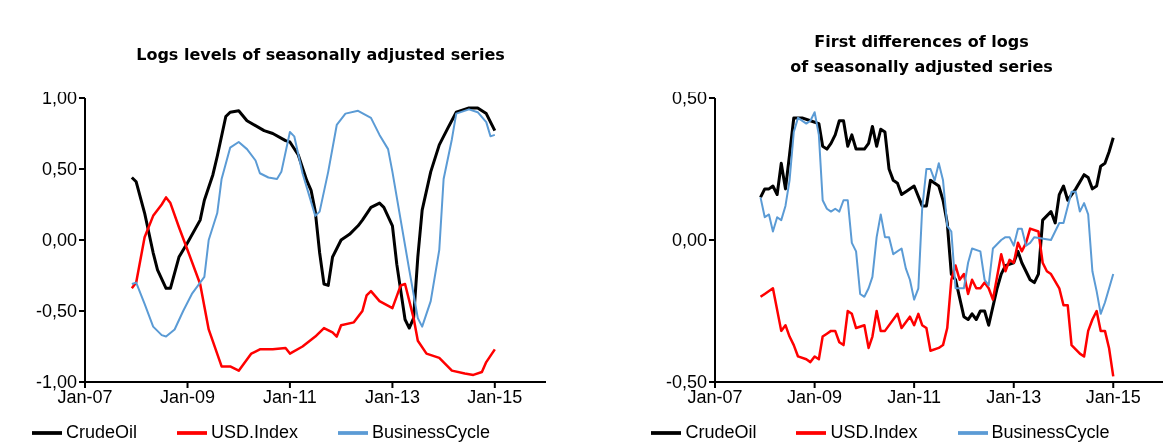 This screenshot has height=446, width=1169. I want to click on y-tick-label: -0,50, so click(56, 311).